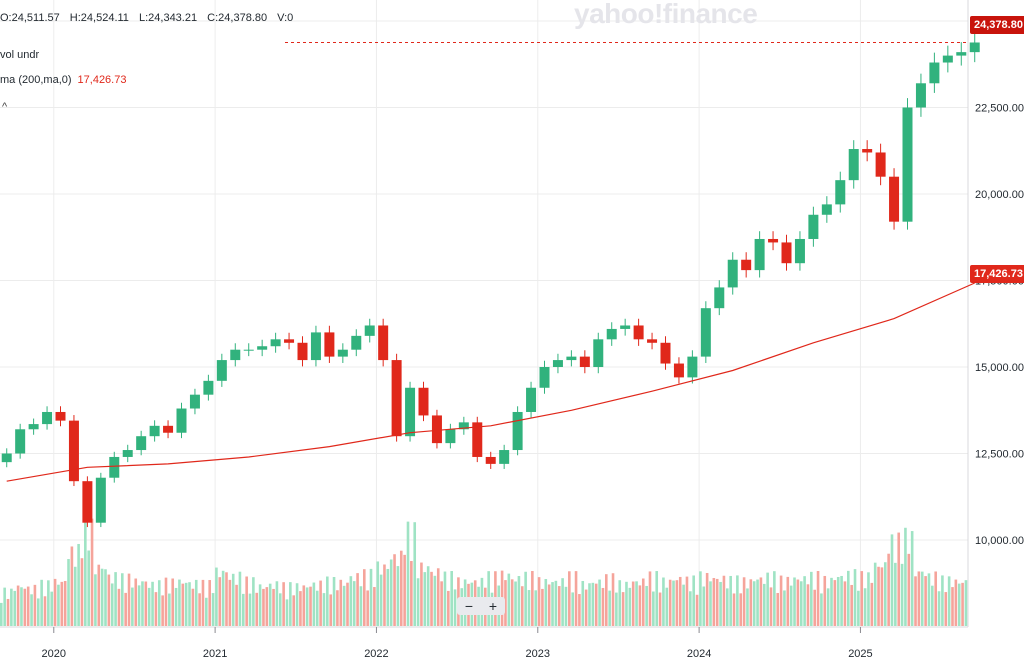 This screenshot has width=1024, height=667. I want to click on volume-indicator-label: vol undr, so click(20, 55).